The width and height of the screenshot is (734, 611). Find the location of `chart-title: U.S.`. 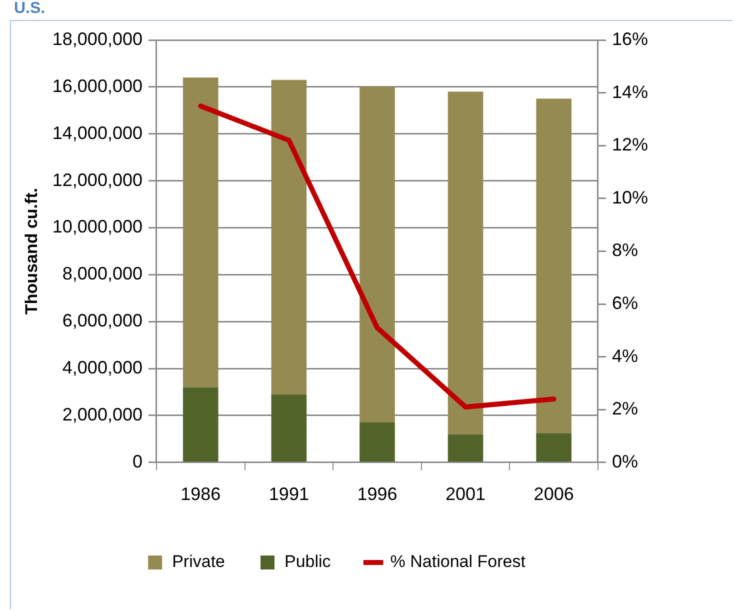

chart-title: U.S. is located at coordinates (30, 9).